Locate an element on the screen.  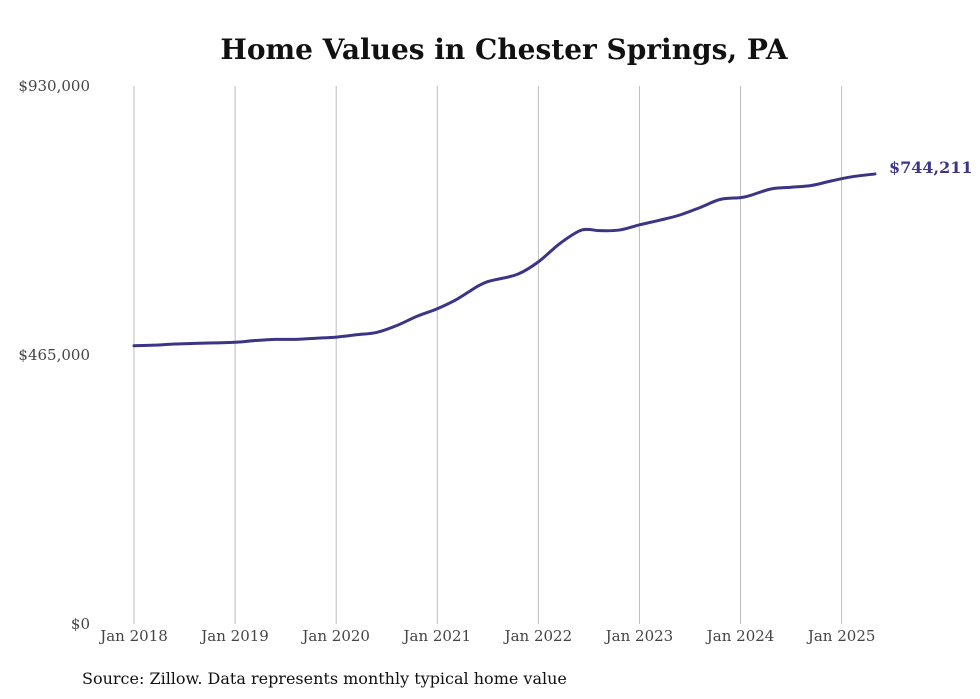
y-axis-ticks: $0 $465,000 $930,000 is located at coordinates (54, 355).